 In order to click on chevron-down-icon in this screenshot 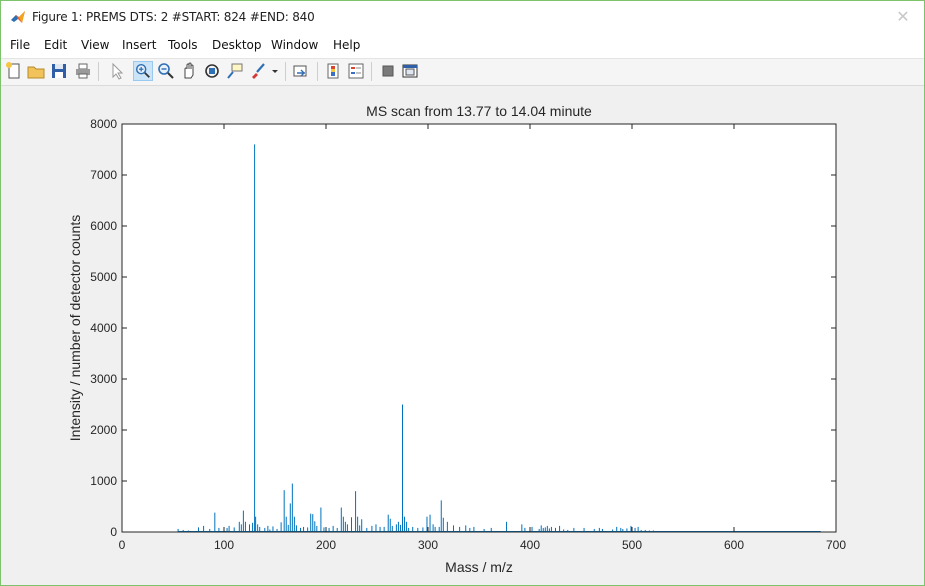, I will do `click(275, 71)`.